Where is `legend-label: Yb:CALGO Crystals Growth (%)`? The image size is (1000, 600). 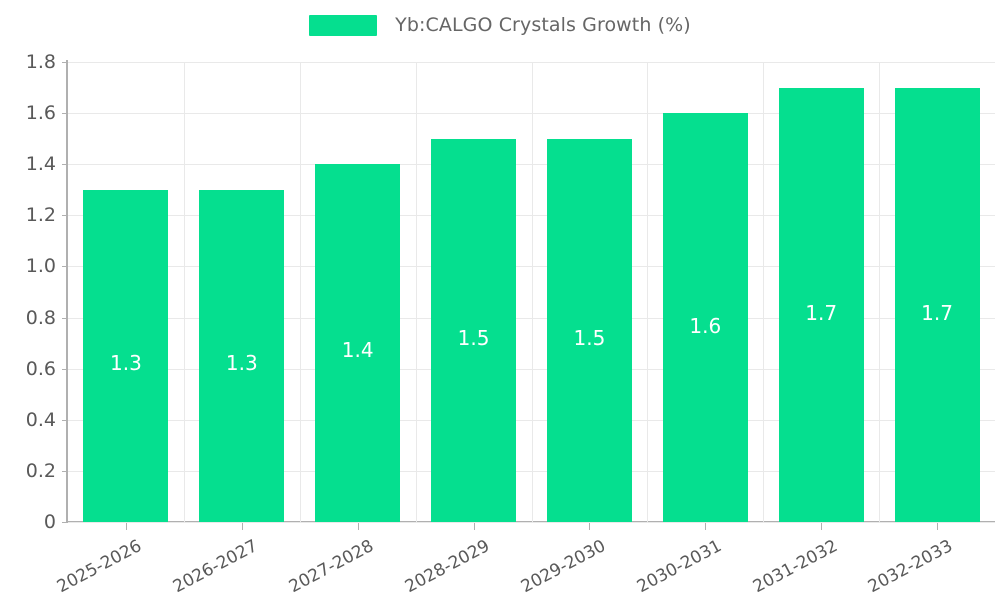
legend-label: Yb:CALGO Crystals Growth (%) is located at coordinates (543, 25).